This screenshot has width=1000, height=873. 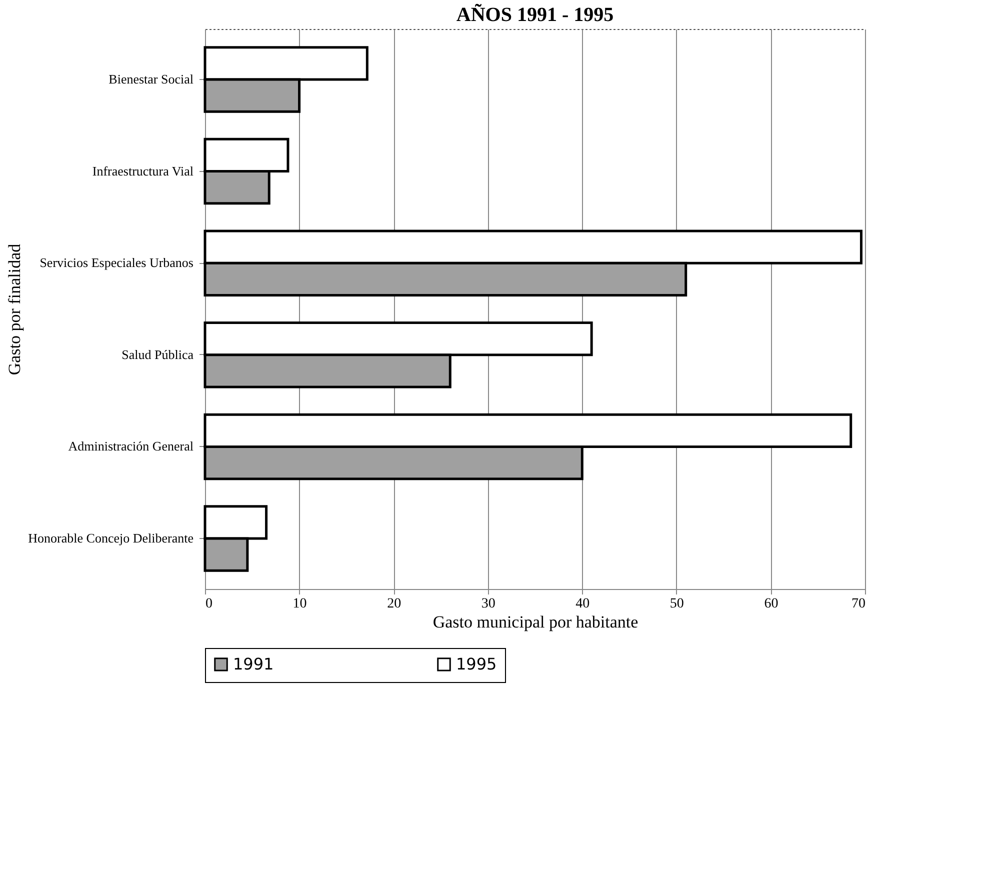 What do you see at coordinates (253, 664) in the screenshot?
I see `legend-label: 1991` at bounding box center [253, 664].